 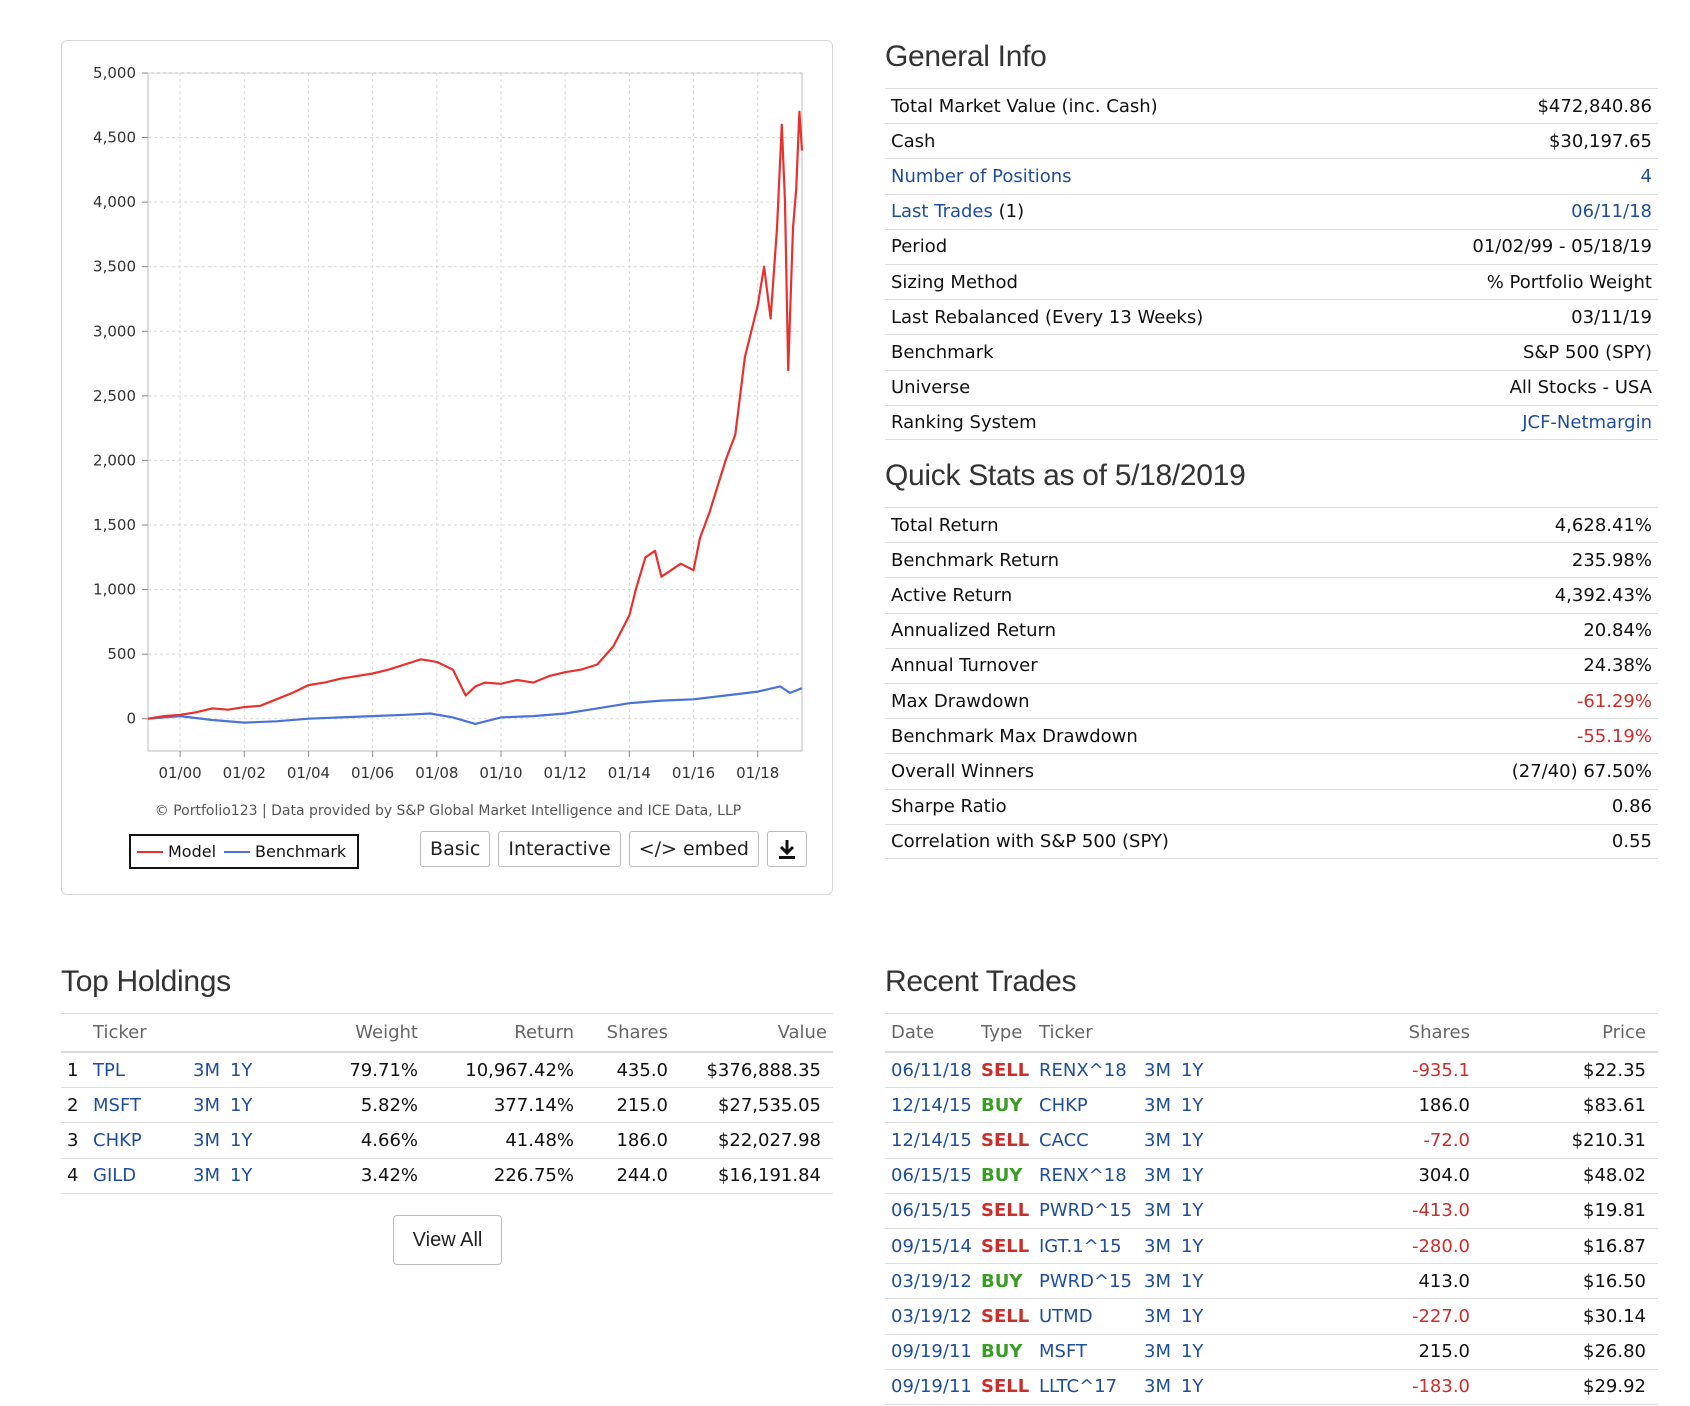 What do you see at coordinates (1624, 1032) in the screenshot?
I see `trades-header-price: Price` at bounding box center [1624, 1032].